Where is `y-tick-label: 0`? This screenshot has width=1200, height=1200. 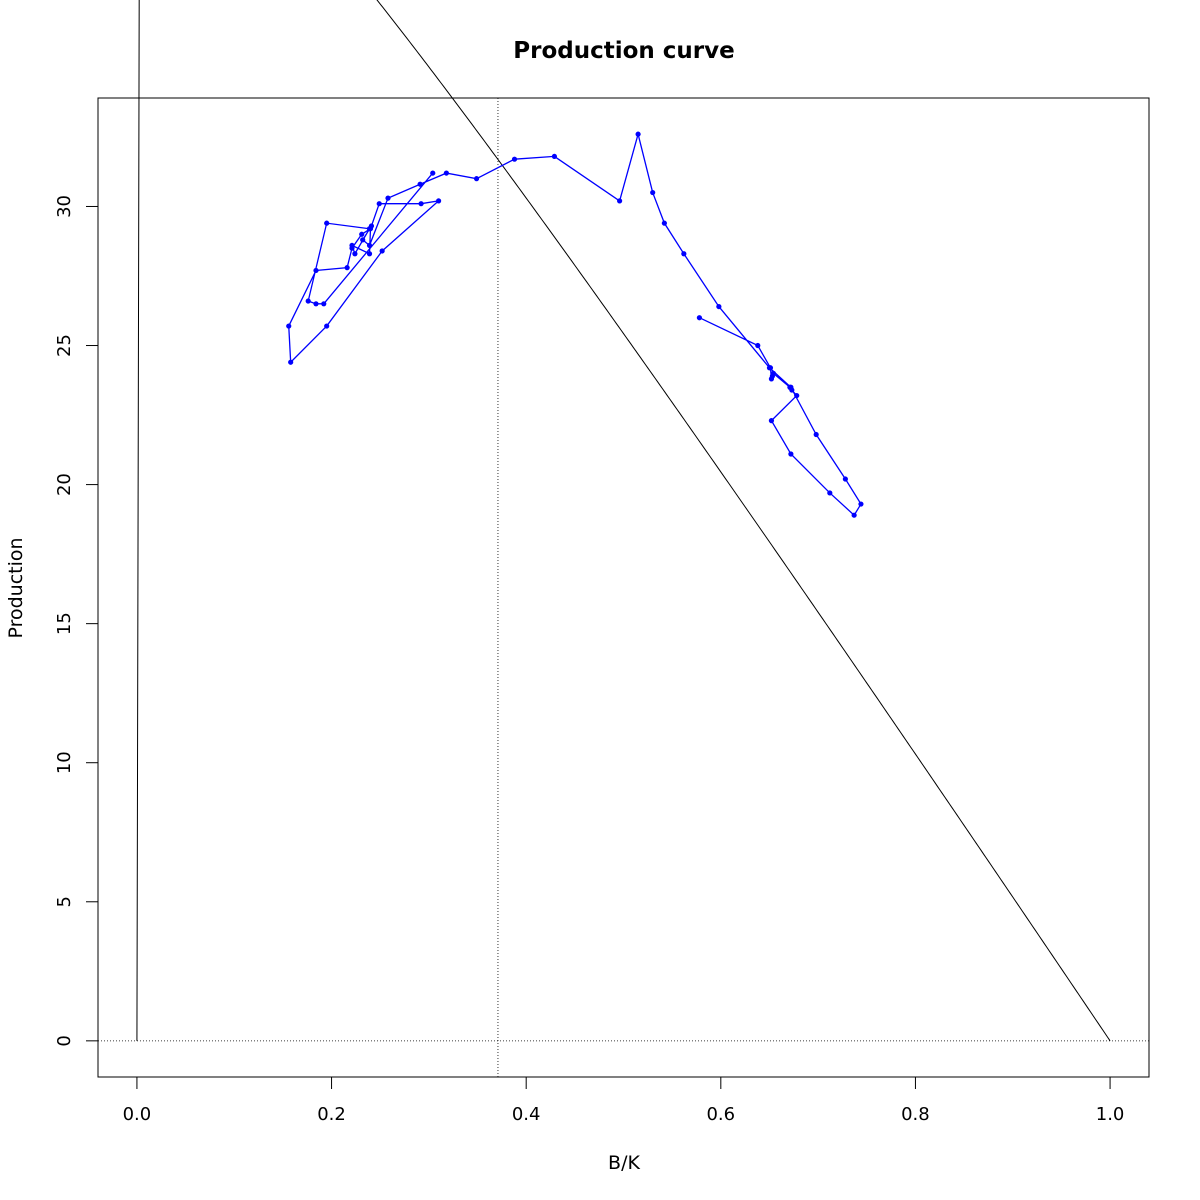 y-tick-label: 0 is located at coordinates (64, 1040).